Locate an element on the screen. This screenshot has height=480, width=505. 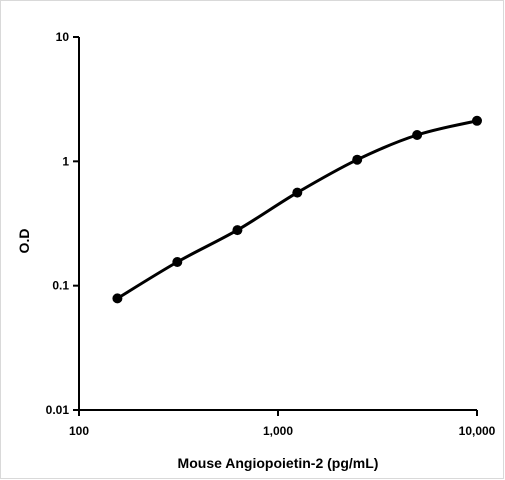
x-ticks: 100 1,000 10,000 is located at coordinates (282, 424).